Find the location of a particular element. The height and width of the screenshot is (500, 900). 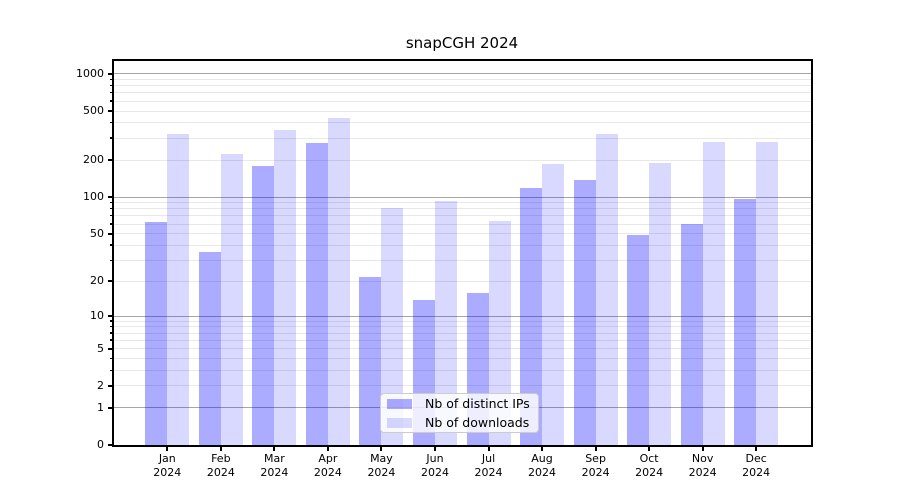

x-tick-label-nov: Nov 2024 is located at coordinates (702, 465).